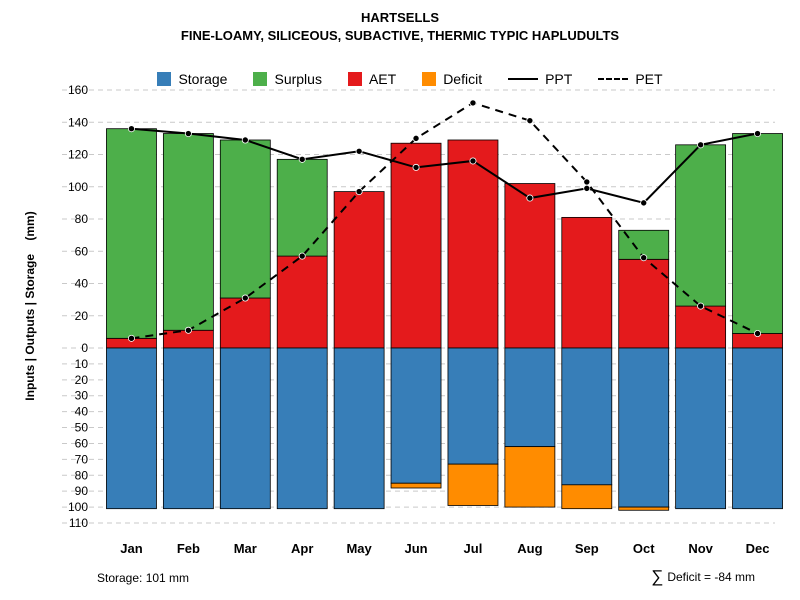  Describe the element at coordinates (188, 548) in the screenshot. I see `month-label: Feb` at that location.